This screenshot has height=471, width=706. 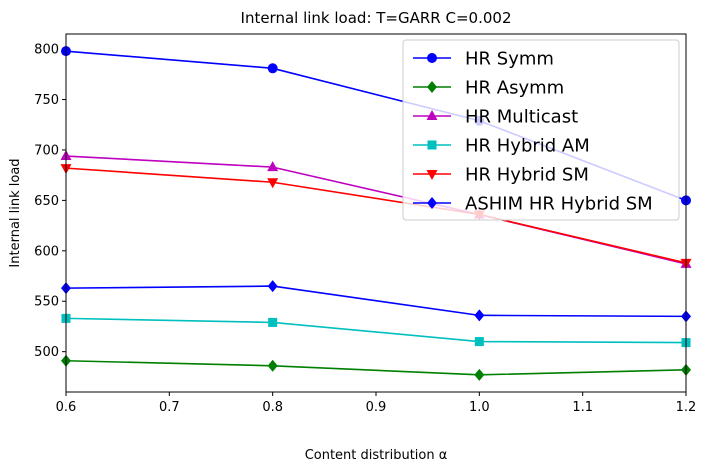 What do you see at coordinates (46, 150) in the screenshot?
I see `y-tick-label: 700` at bounding box center [46, 150].